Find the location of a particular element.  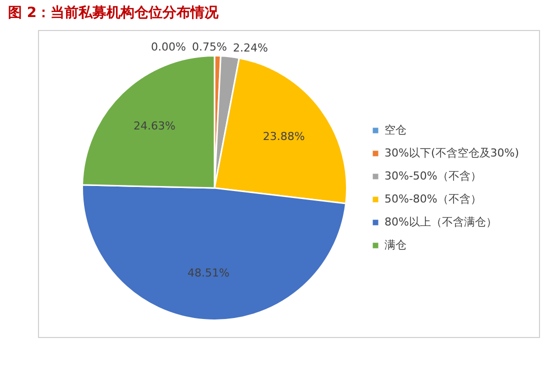

legend-label: 空仓 is located at coordinates (395, 129).